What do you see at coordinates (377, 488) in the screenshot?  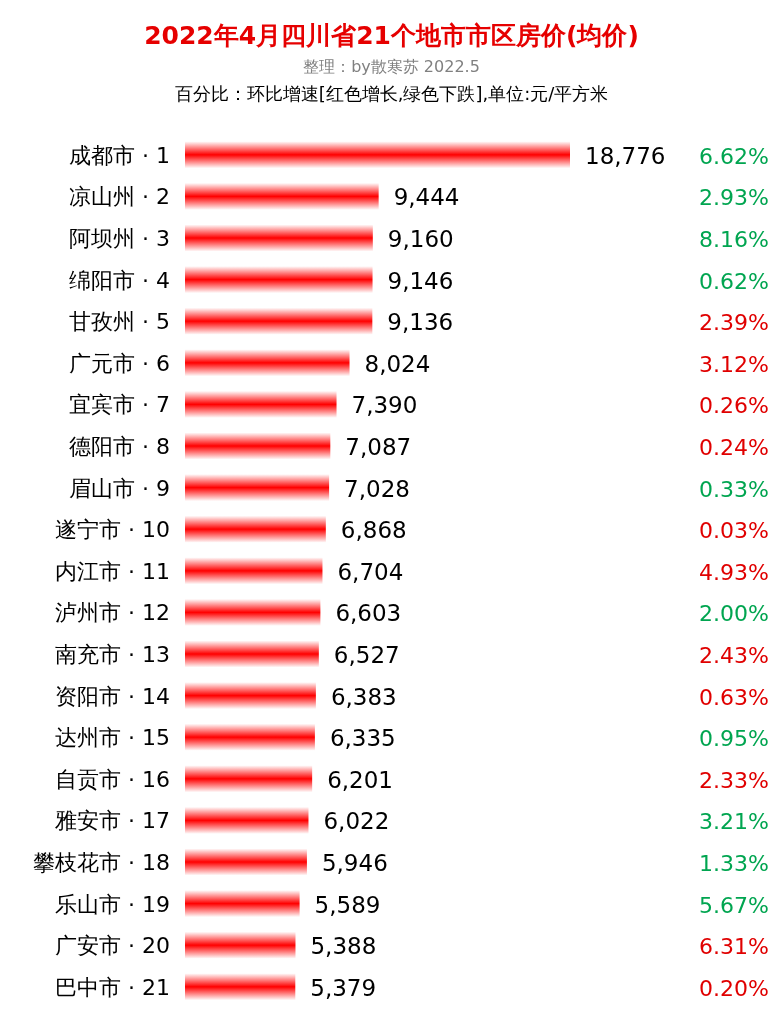 I see `data-label: 7,028` at bounding box center [377, 488].